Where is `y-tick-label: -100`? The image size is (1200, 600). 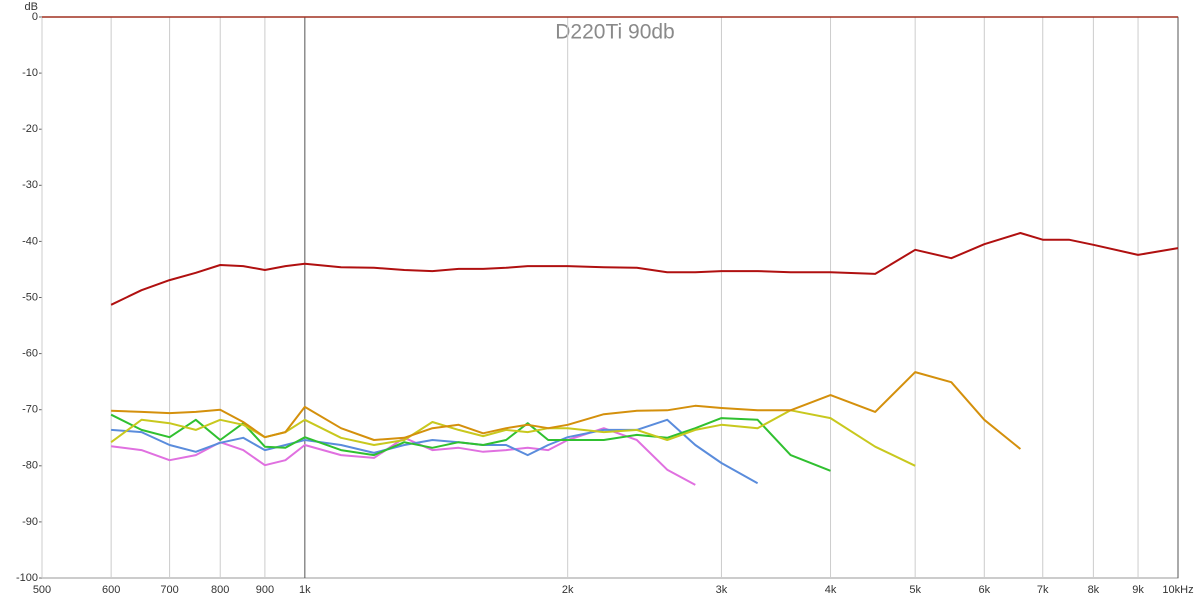
y-tick-label: -100 is located at coordinates (27, 578).